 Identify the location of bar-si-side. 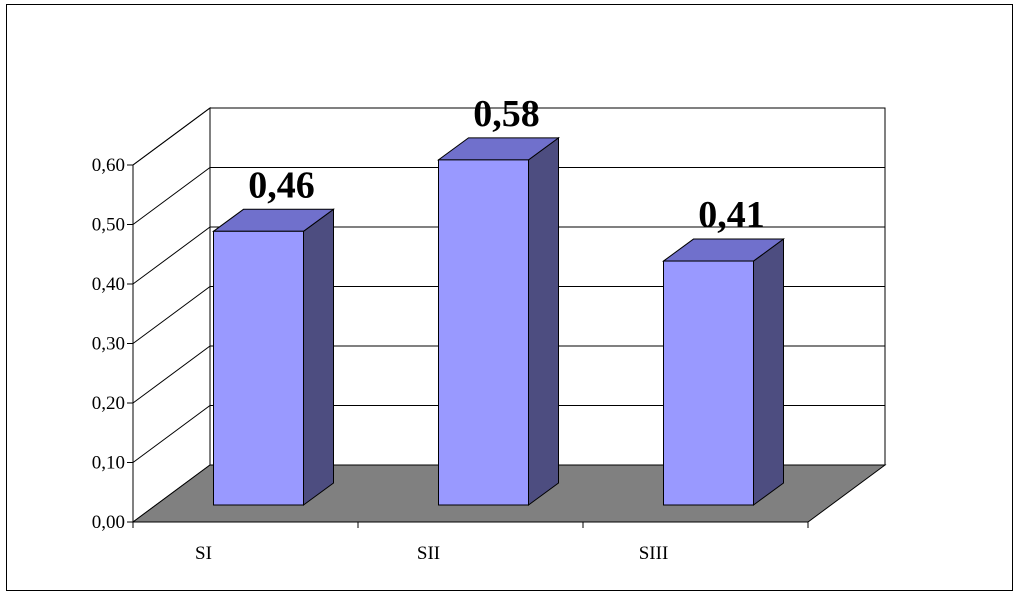
(318, 357).